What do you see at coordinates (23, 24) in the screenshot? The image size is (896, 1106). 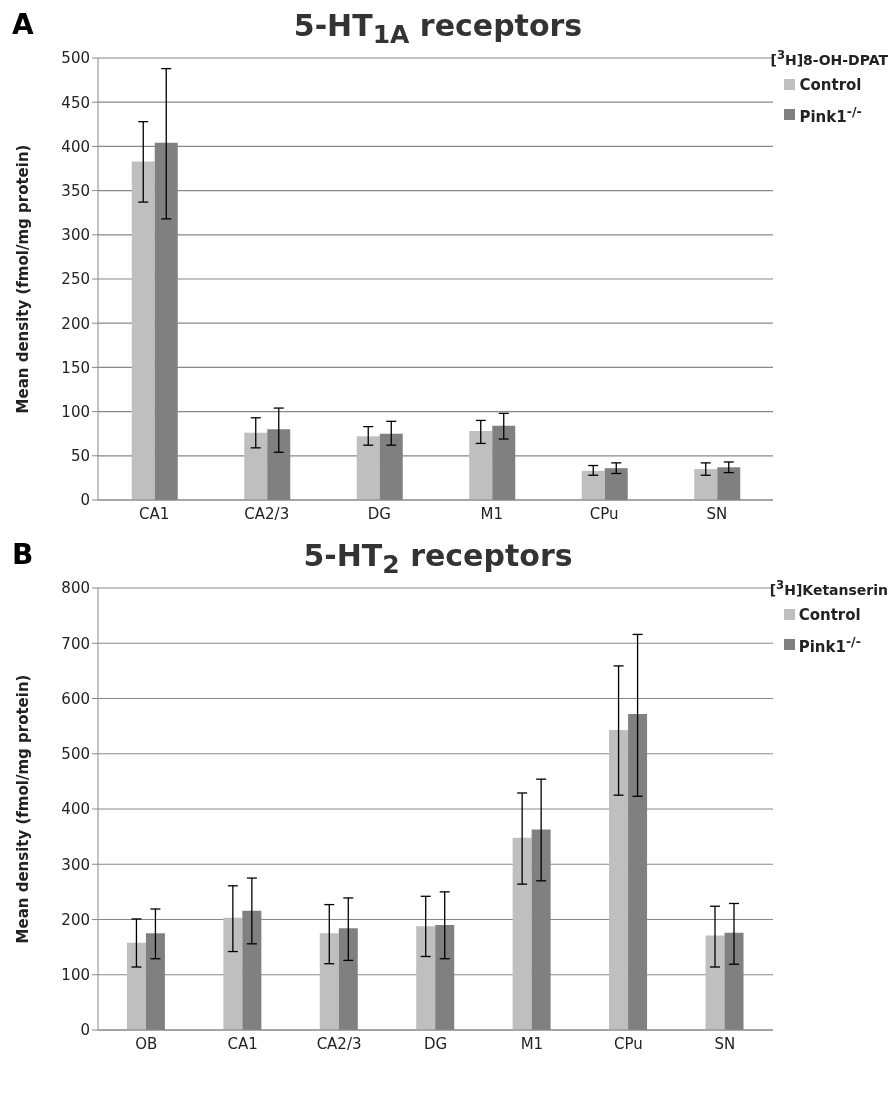 I see `text: A` at bounding box center [23, 24].